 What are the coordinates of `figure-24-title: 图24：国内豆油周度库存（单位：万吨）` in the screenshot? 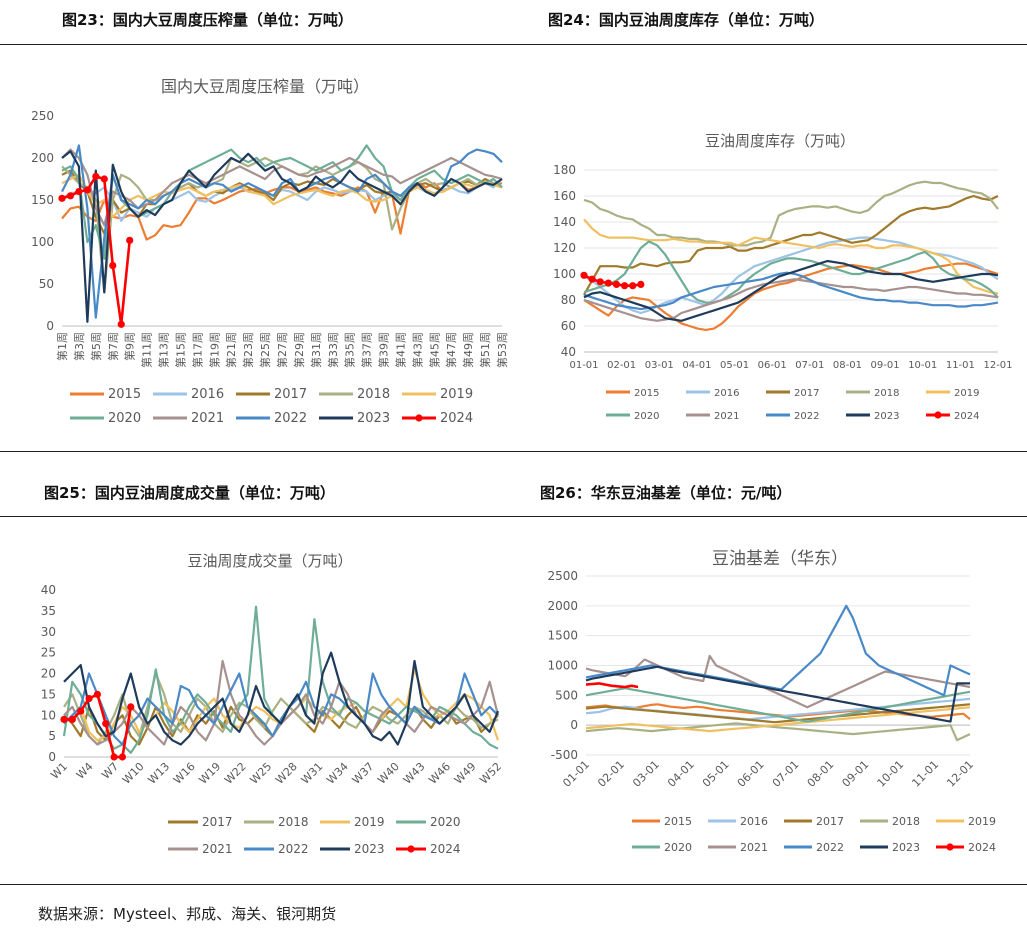 It's located at (686, 20).